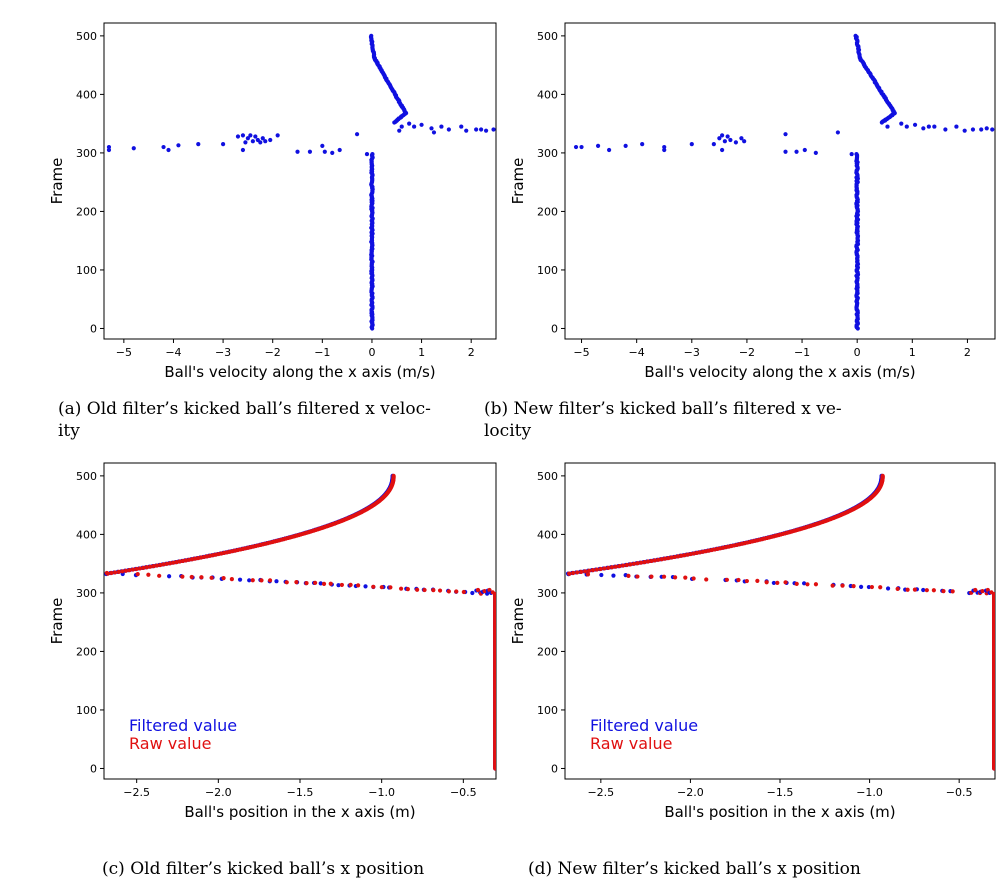  I want to click on x-tick-label: −1.0, so click(869, 792).